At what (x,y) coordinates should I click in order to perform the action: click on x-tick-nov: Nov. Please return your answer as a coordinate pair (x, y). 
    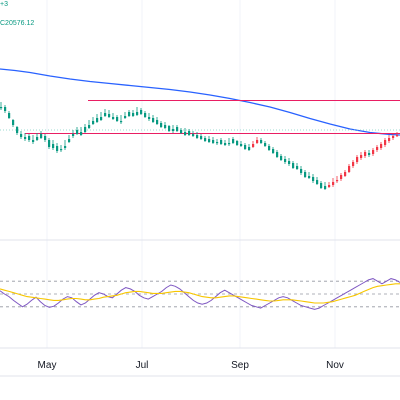
    Looking at the image, I should click on (335, 365).